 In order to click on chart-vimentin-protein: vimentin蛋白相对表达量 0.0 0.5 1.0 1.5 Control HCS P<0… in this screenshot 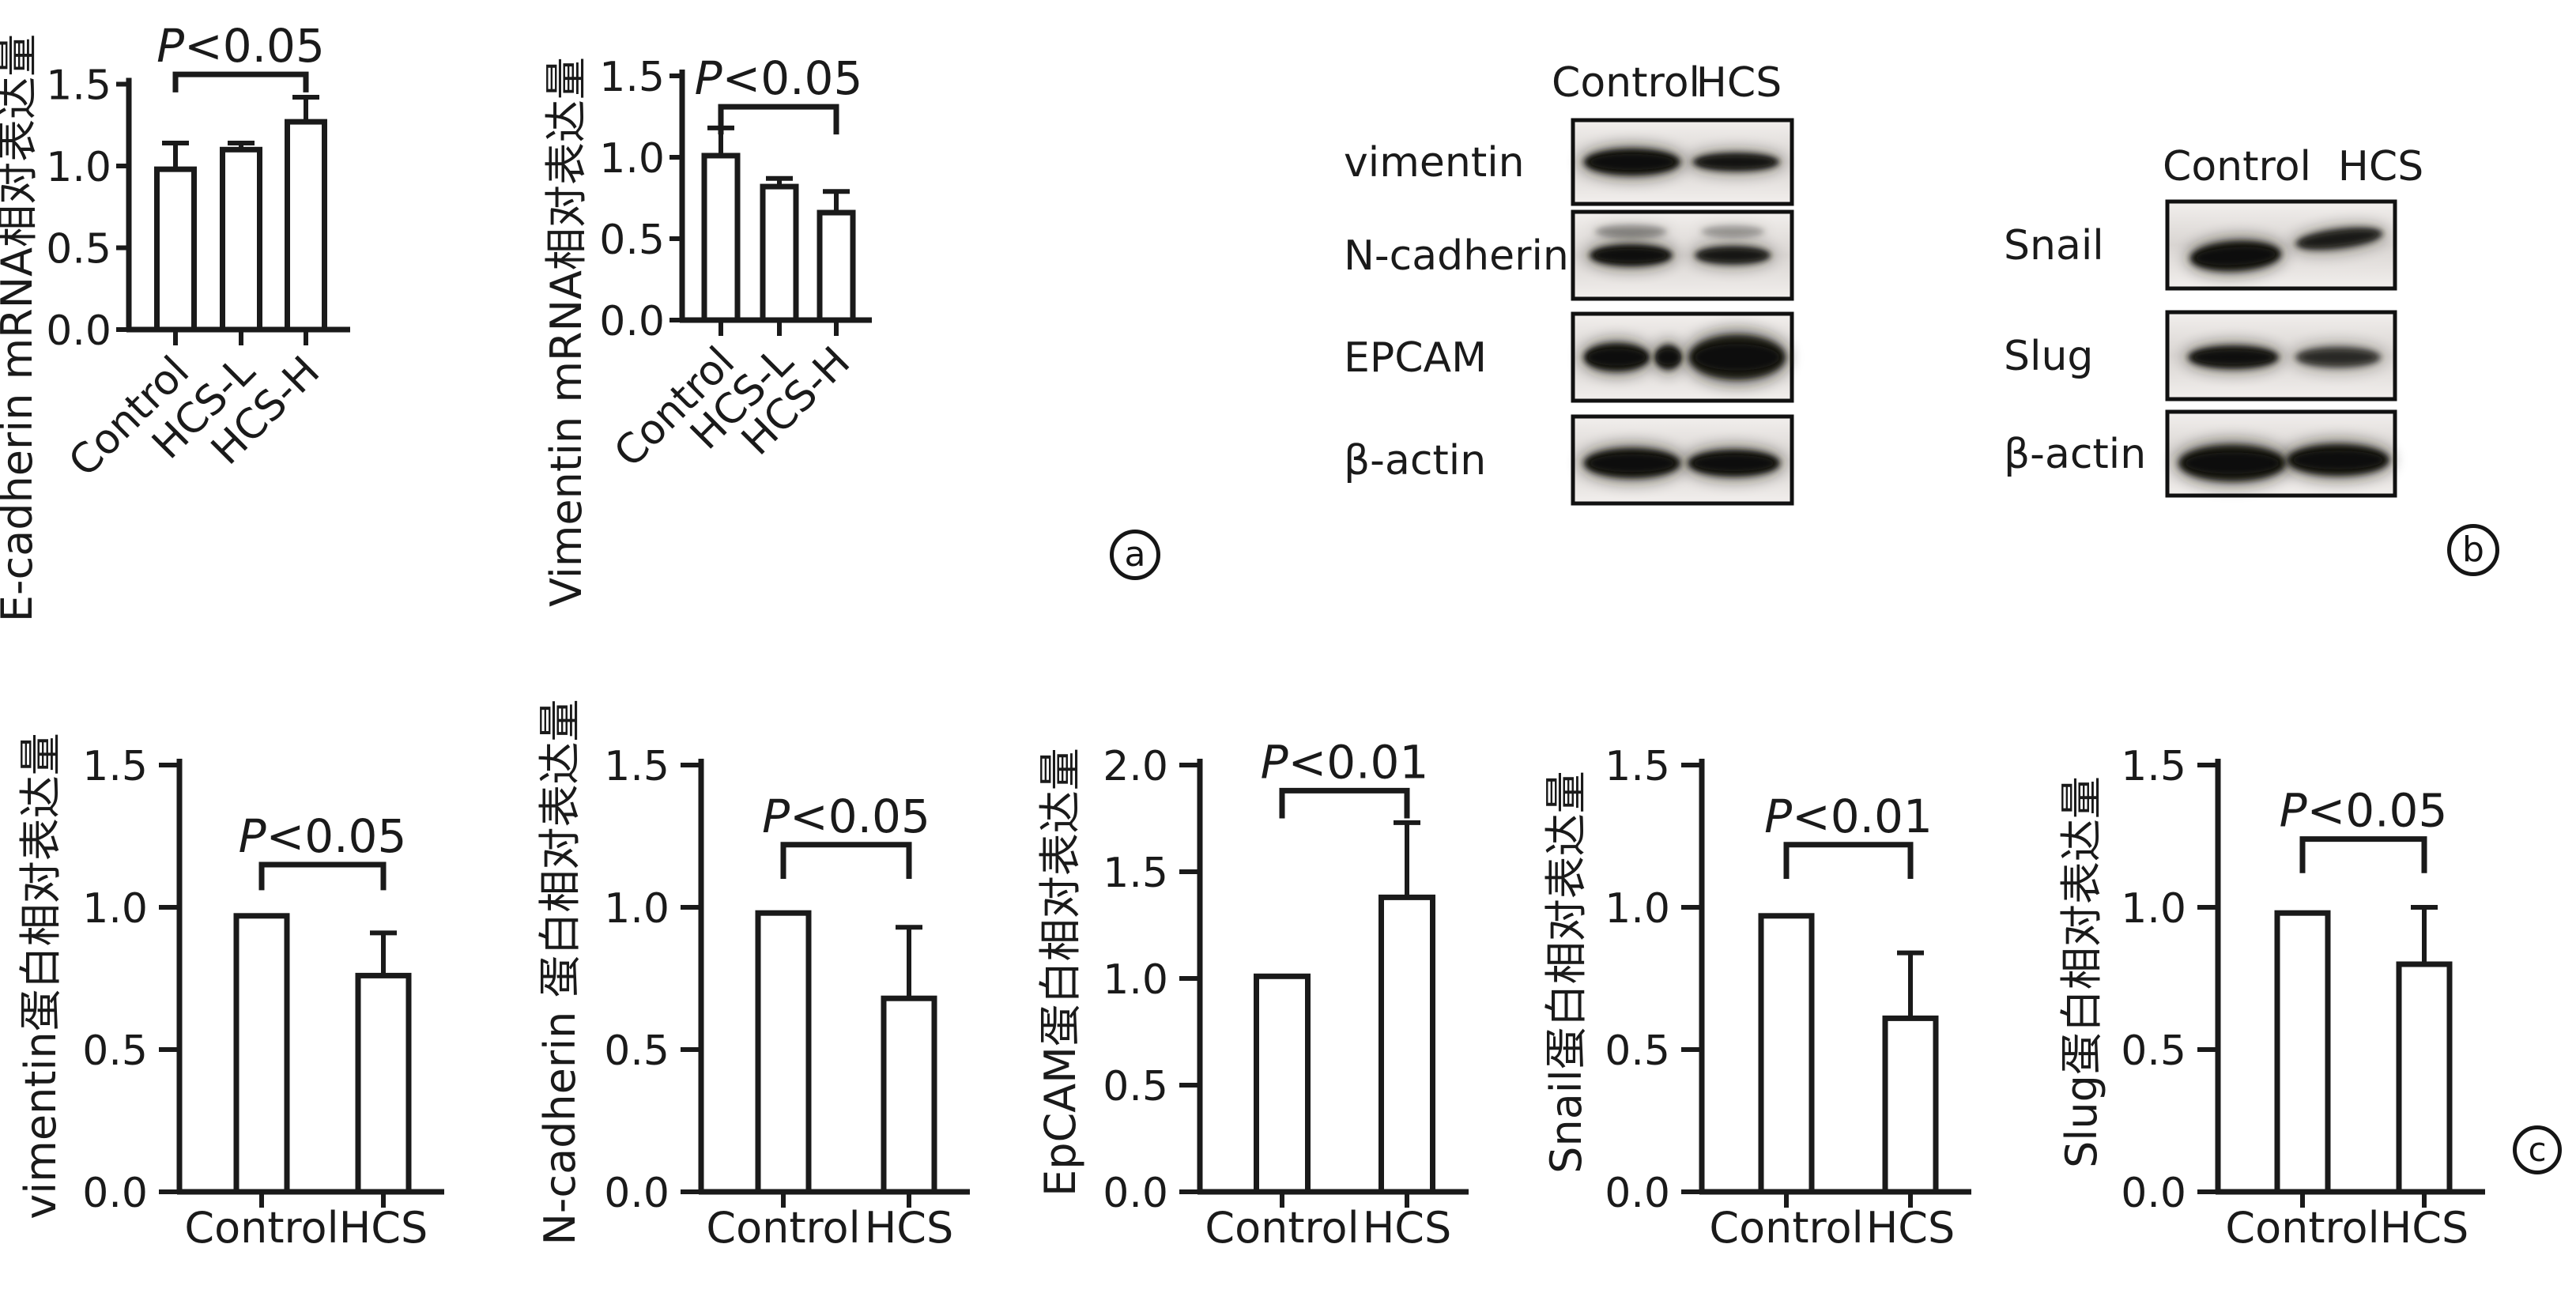, I will do `click(230, 993)`.